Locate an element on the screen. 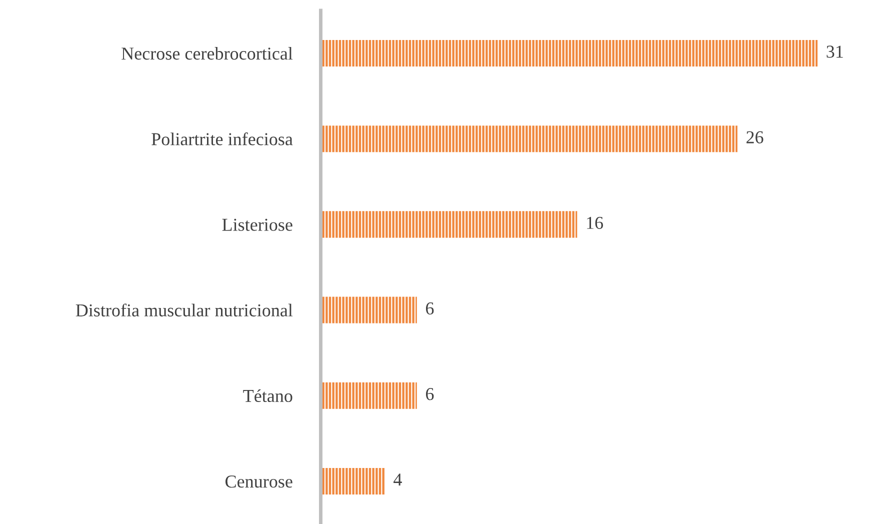 This screenshot has height=524, width=886. y-tick-label: Tétano is located at coordinates (267, 395).